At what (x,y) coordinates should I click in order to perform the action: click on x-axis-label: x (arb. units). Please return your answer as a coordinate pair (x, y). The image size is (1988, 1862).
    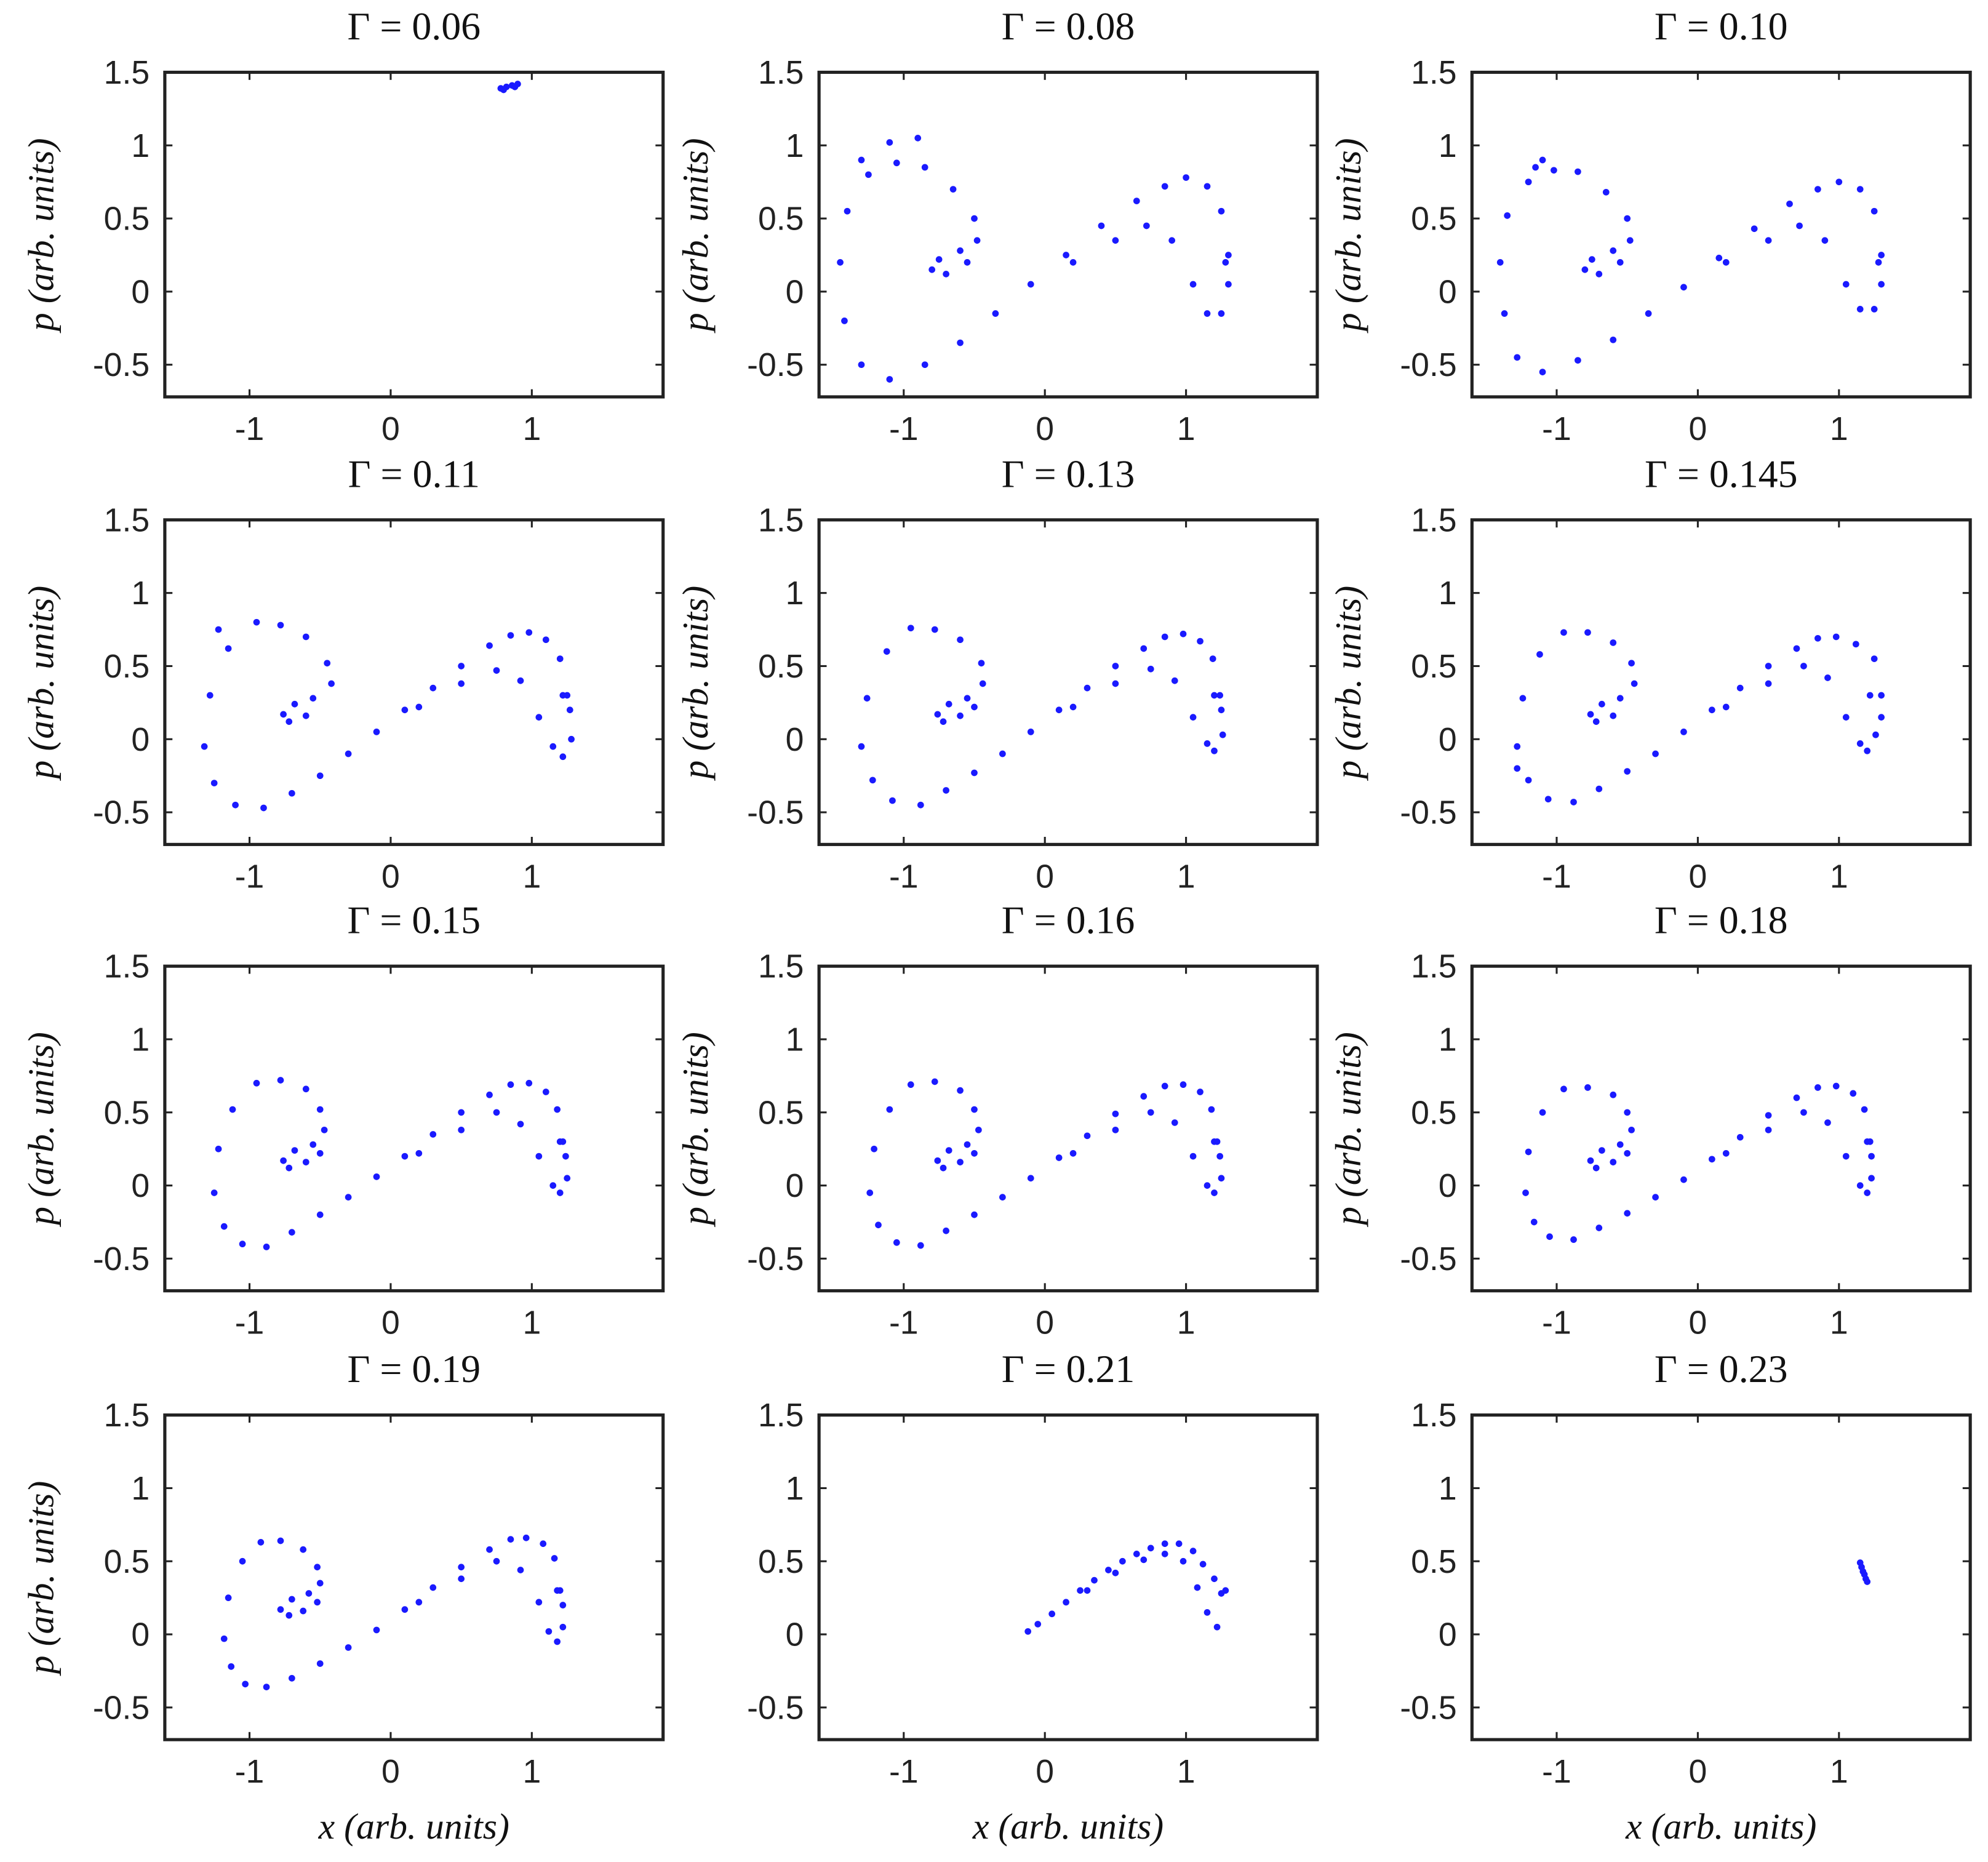
    Looking at the image, I should click on (413, 1826).